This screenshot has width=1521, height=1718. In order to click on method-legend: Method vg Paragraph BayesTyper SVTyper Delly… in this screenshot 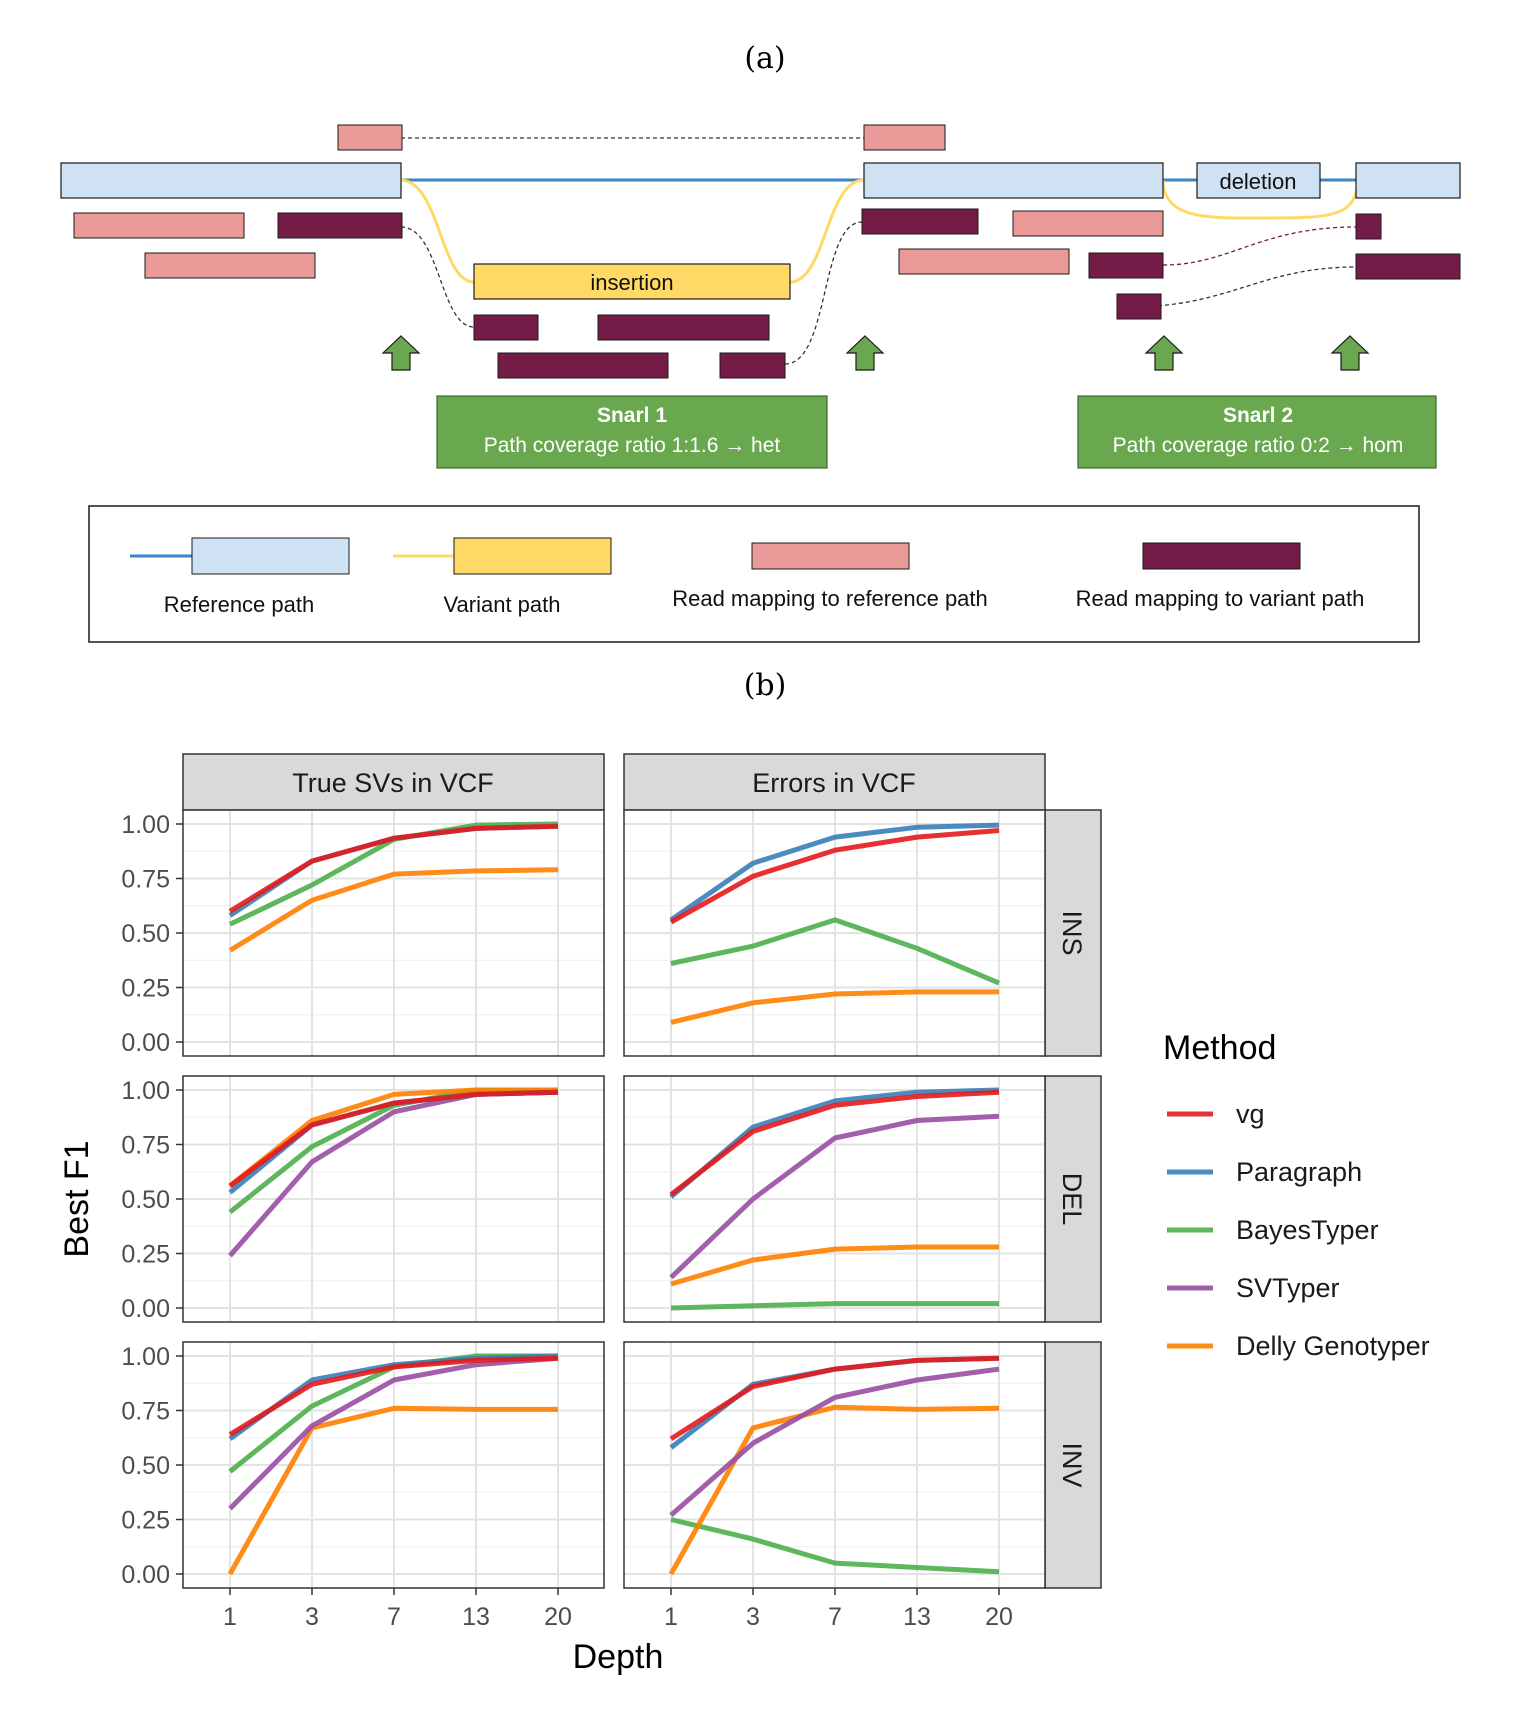, I will do `click(1296, 1195)`.